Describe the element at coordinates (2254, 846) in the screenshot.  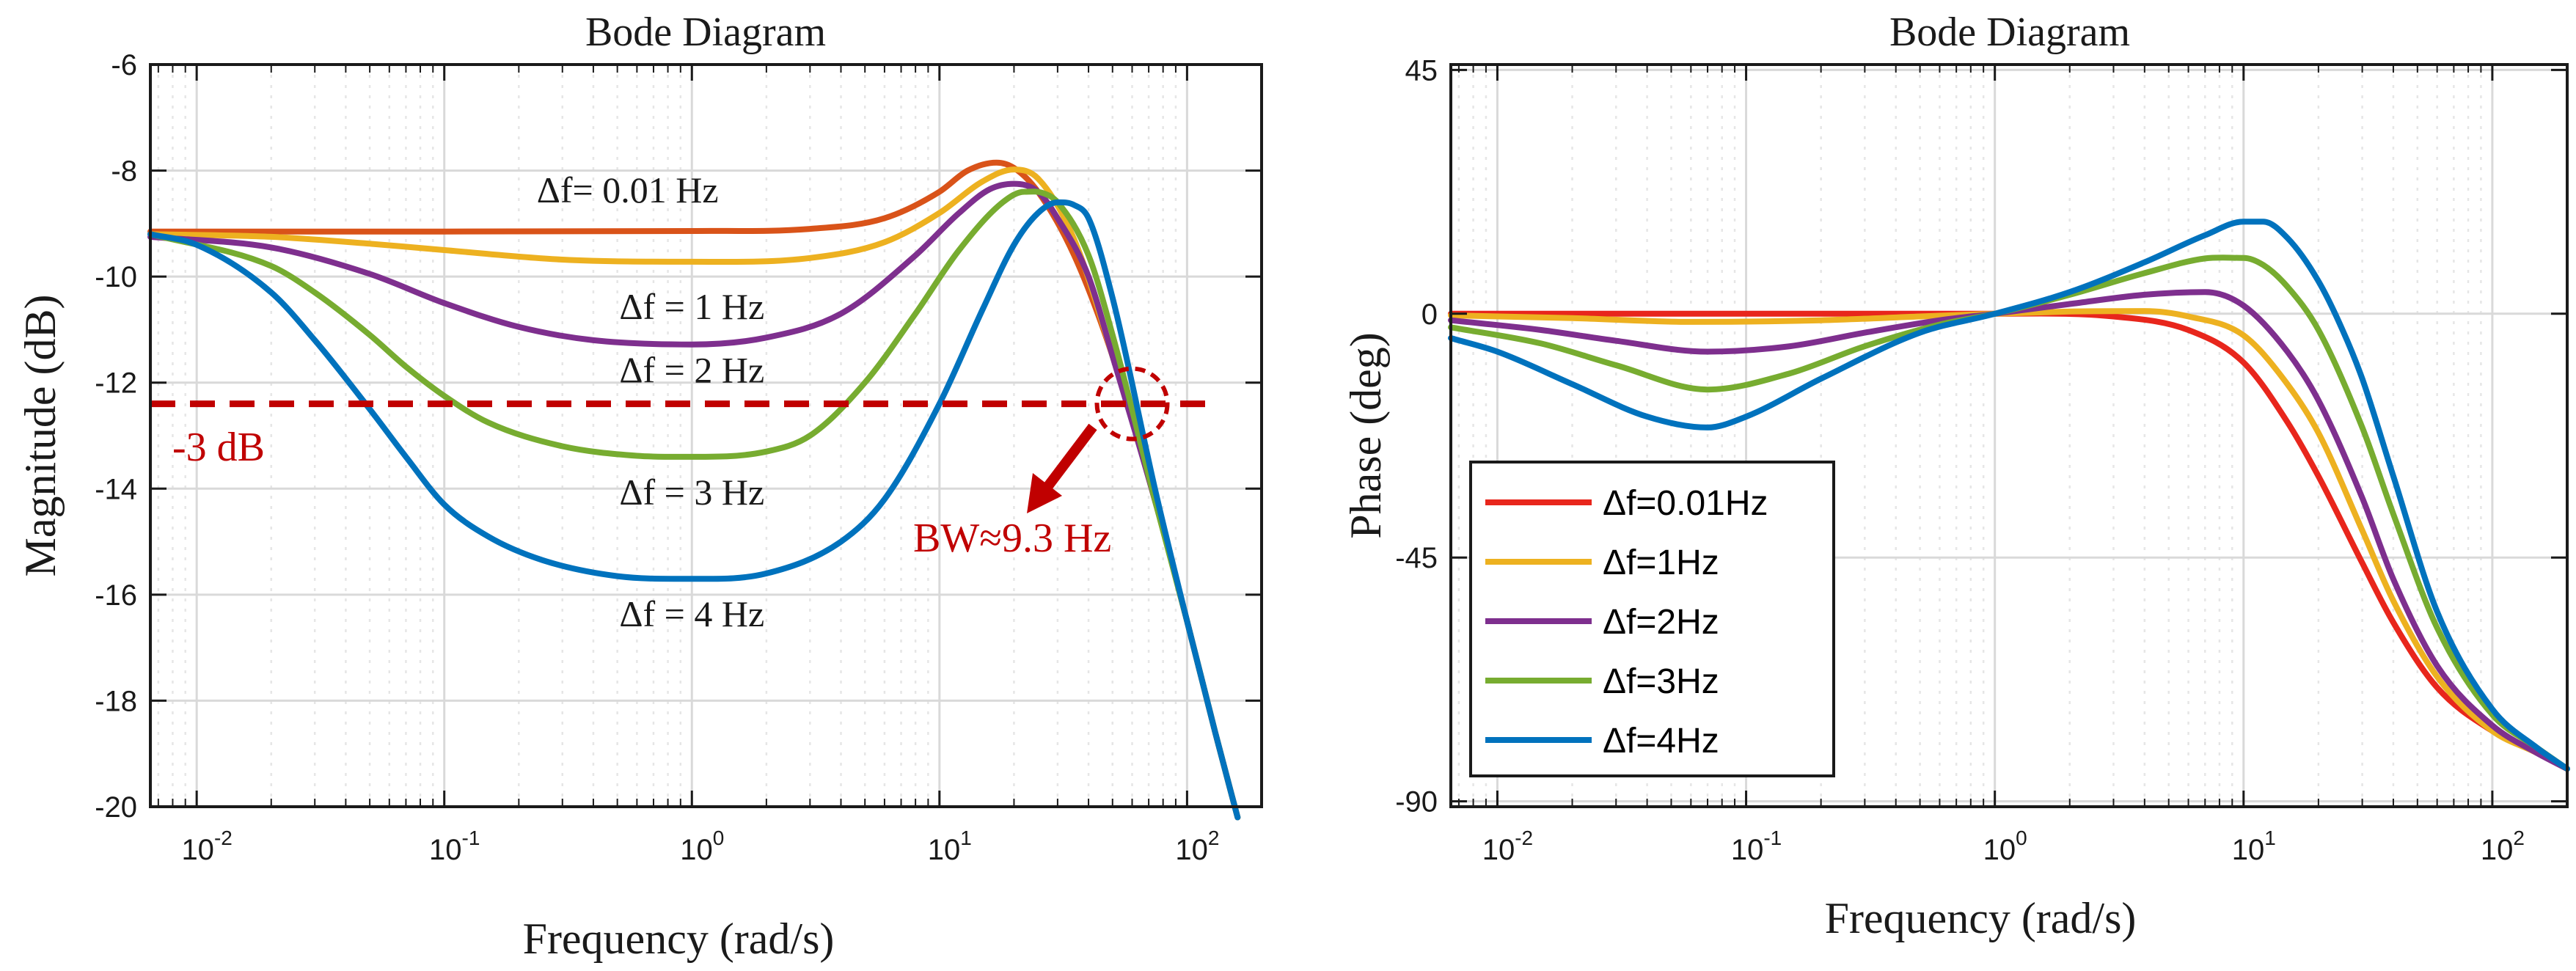
I see `phase-x-tick-label: 10¹` at that location.